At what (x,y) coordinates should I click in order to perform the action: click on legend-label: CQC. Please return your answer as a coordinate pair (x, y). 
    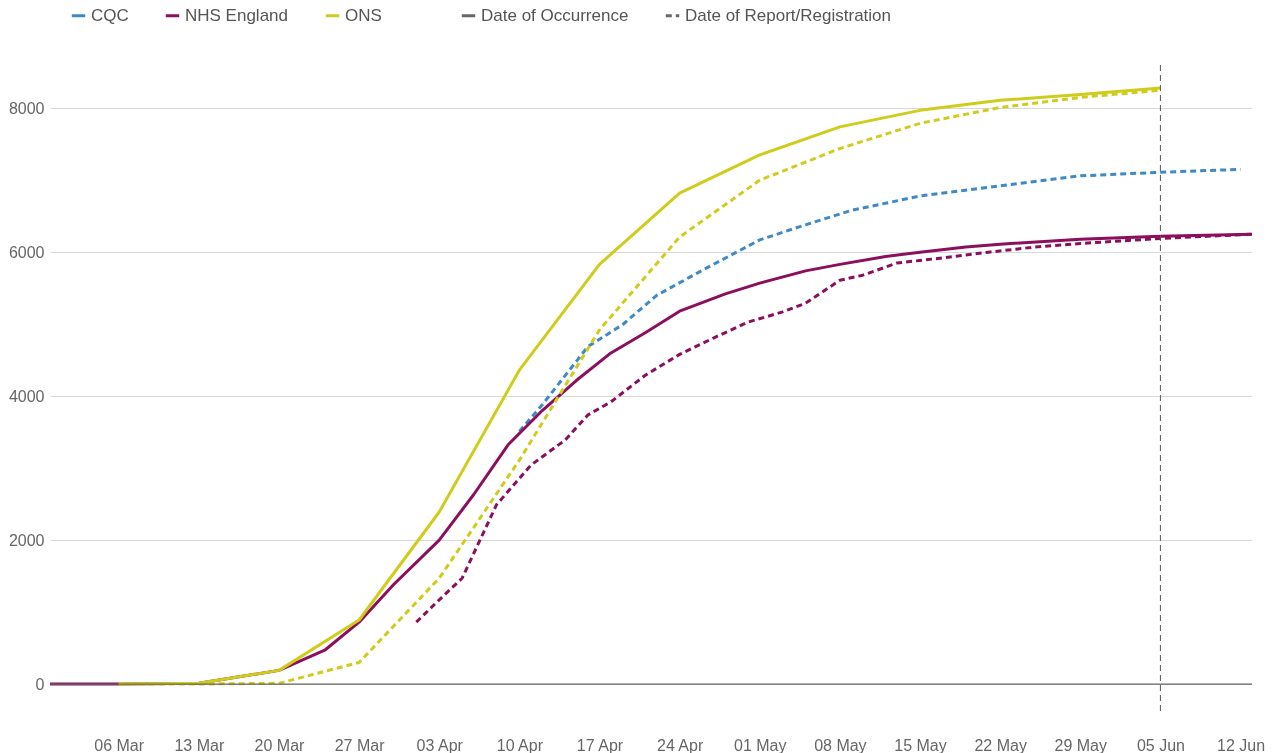
    Looking at the image, I should click on (110, 15).